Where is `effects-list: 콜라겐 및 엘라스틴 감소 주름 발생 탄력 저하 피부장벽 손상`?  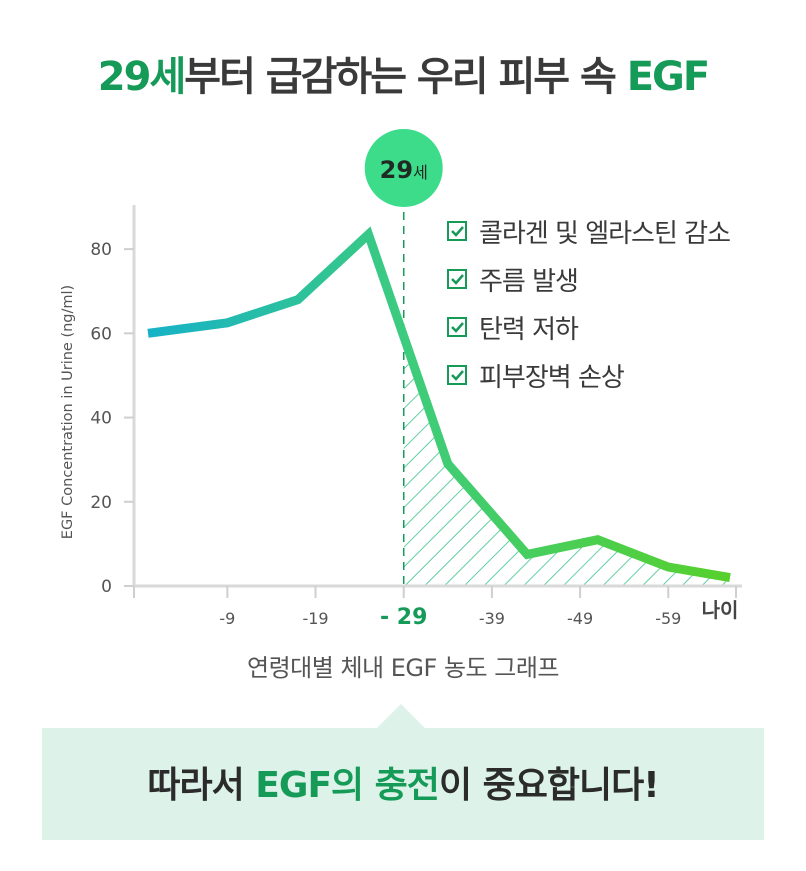 effects-list: 콜라겐 및 엘라스틴 감소 주름 발생 탄력 저하 피부장벽 손상 is located at coordinates (589, 310).